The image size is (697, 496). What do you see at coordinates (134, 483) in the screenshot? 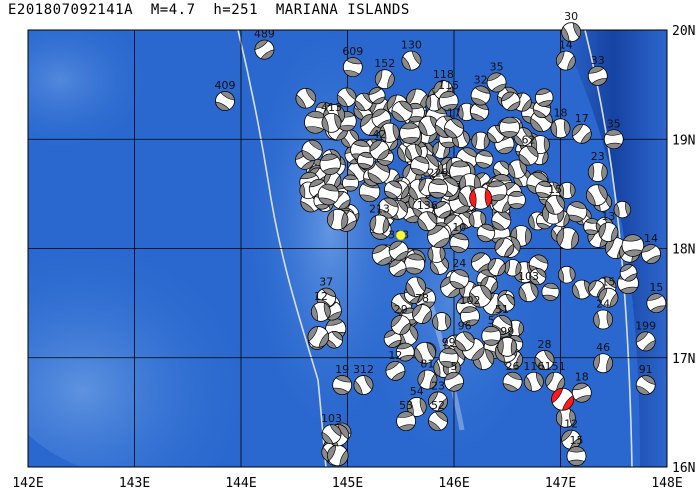
I see `longitude-tick-label: 143E` at bounding box center [134, 483].